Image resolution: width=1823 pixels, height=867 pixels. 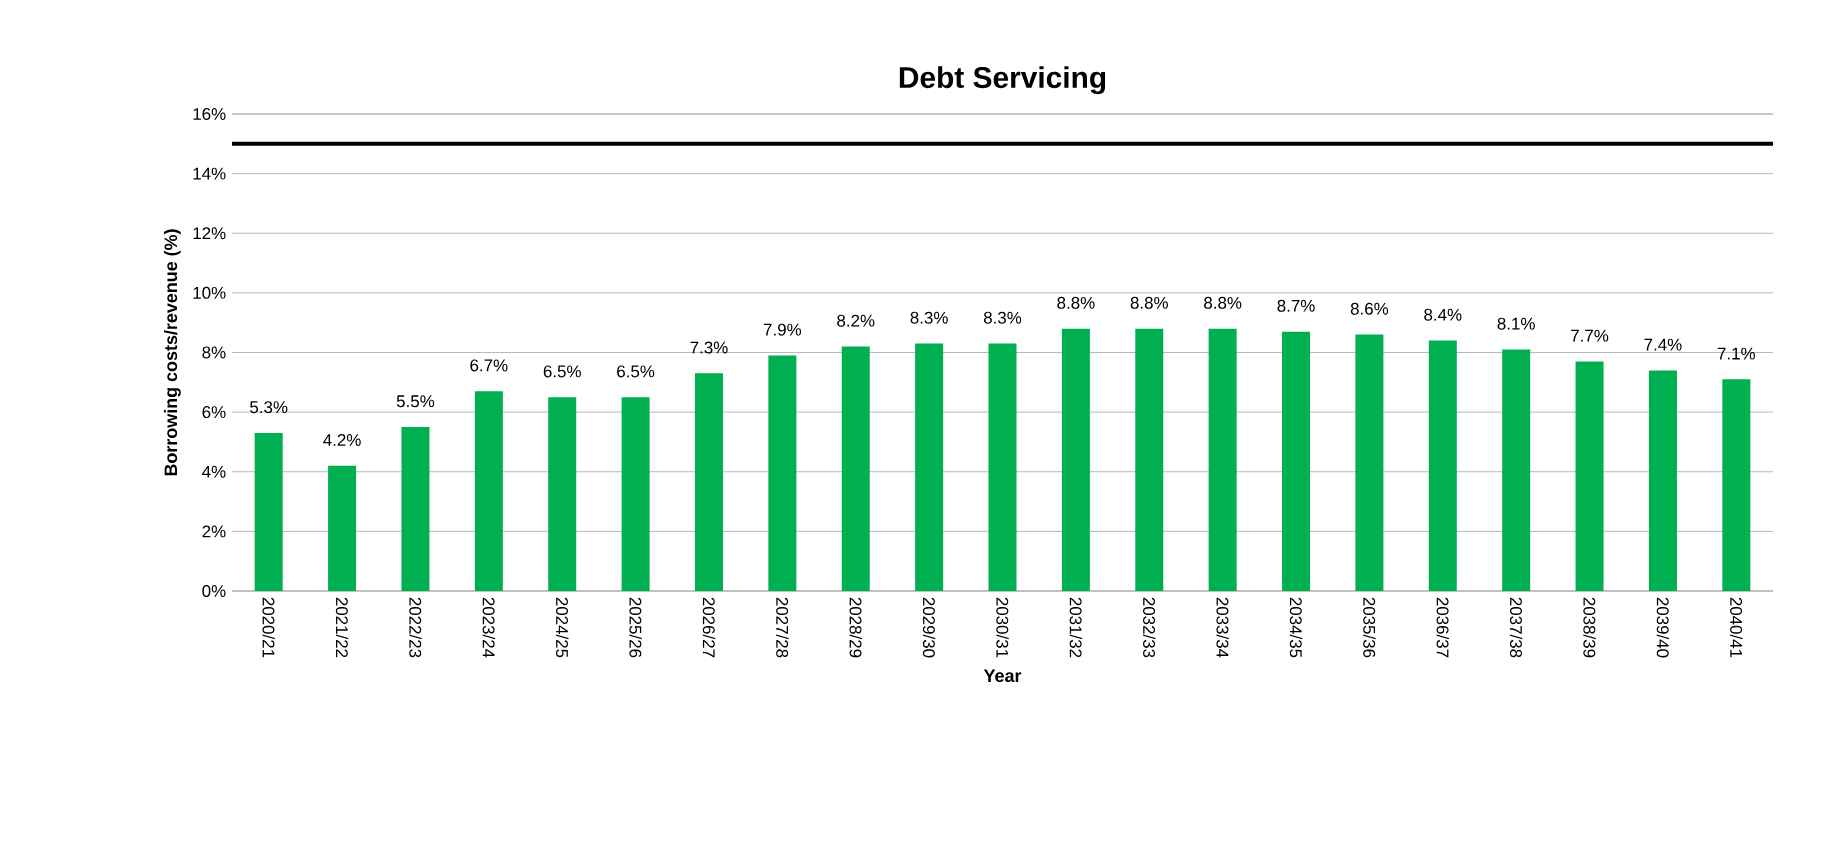 I want to click on x-tick-label: 2026/27, so click(x=709, y=627).